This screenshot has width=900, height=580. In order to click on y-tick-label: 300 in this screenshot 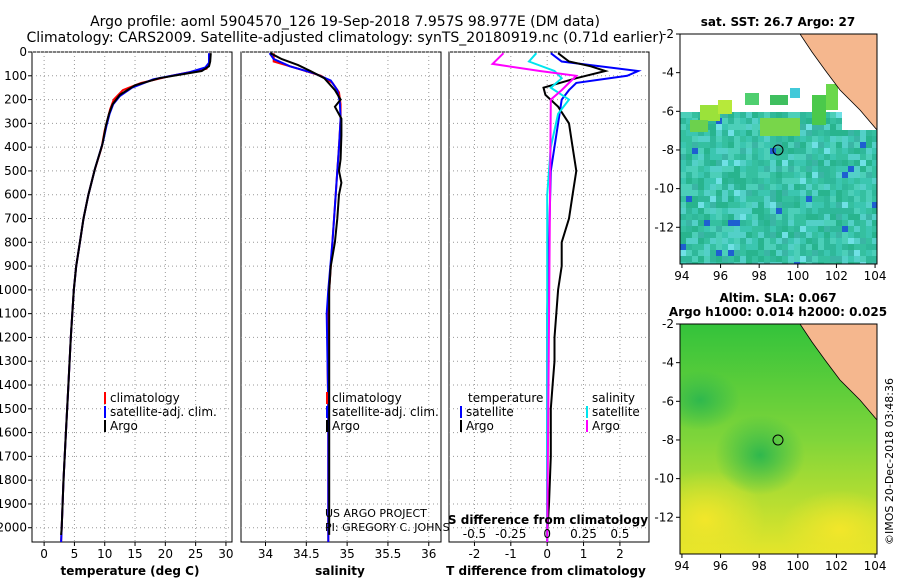, I will do `click(15, 123)`.